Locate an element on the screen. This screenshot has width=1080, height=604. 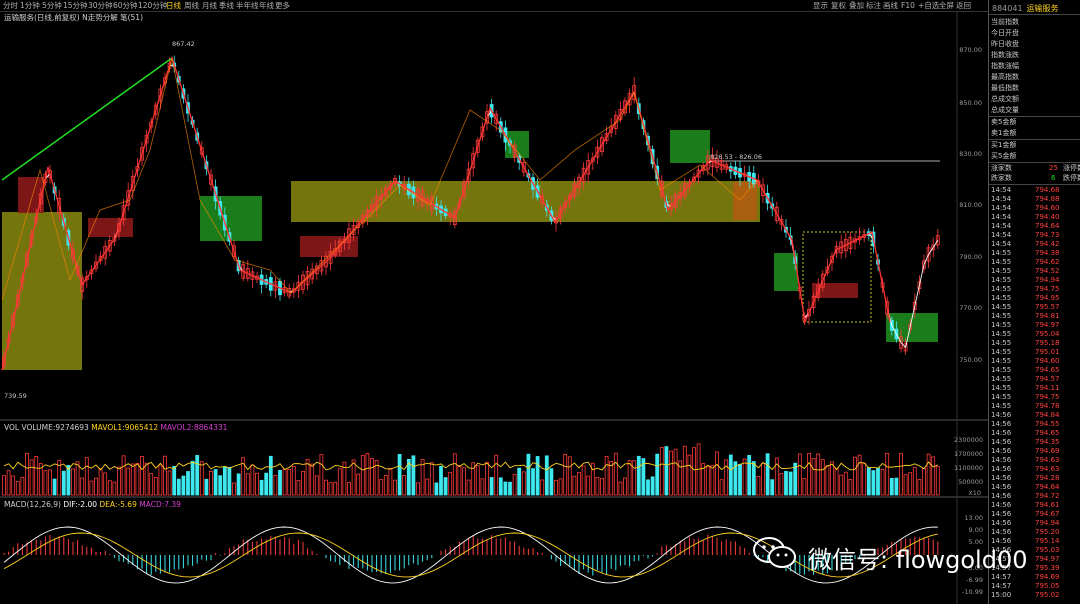
tick-time: 14:57 is located at coordinates (1001, 577).